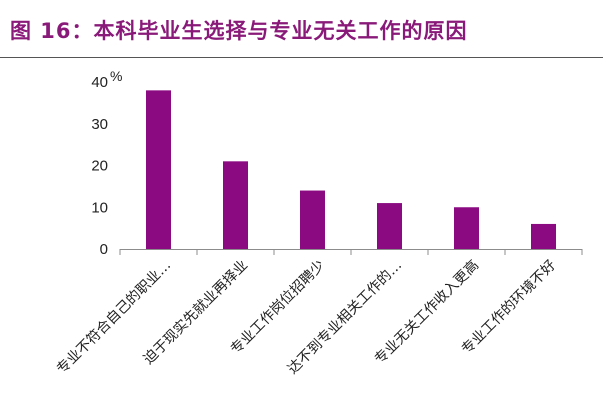 The width and height of the screenshot is (603, 400). I want to click on y-tick-label: 10, so click(99, 207).